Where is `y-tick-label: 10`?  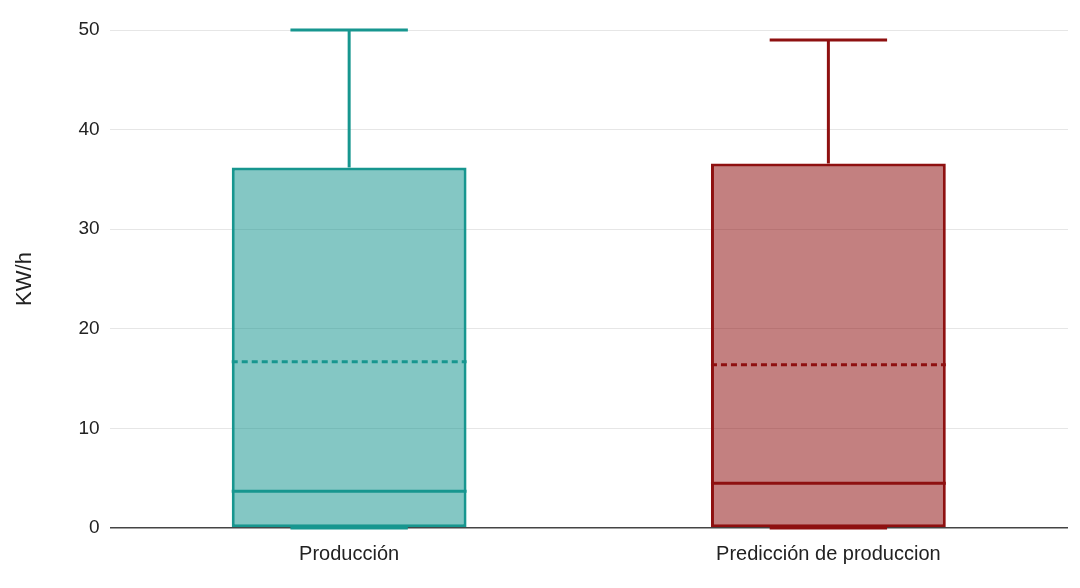 y-tick-label: 10 is located at coordinates (89, 427).